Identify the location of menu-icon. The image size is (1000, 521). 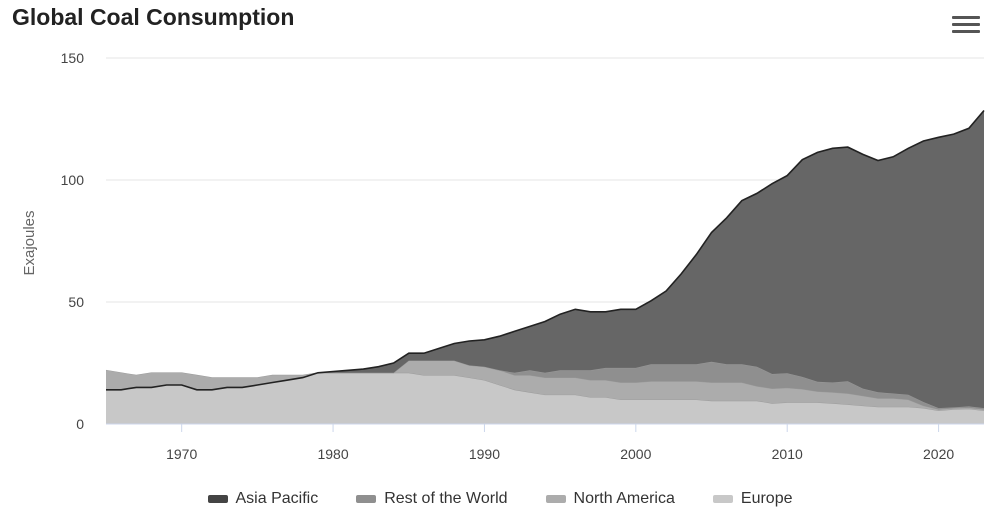
(966, 28).